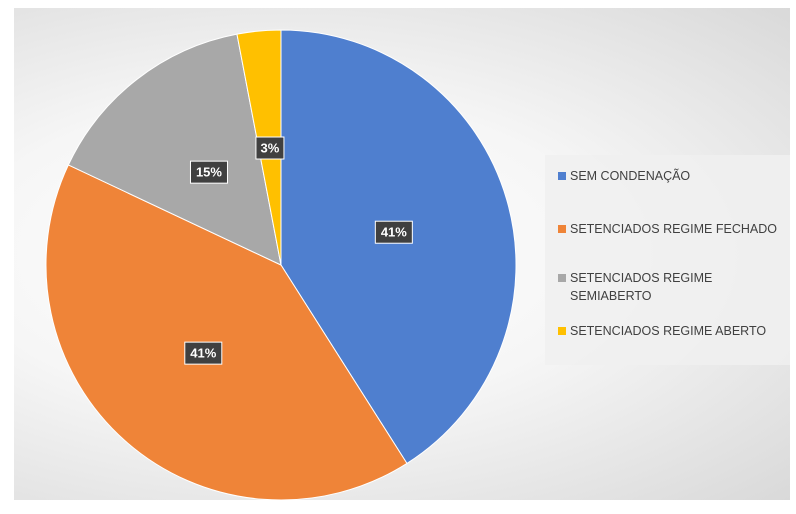  I want to click on legend-item: SEM CONDENAÇÃO, so click(674, 176).